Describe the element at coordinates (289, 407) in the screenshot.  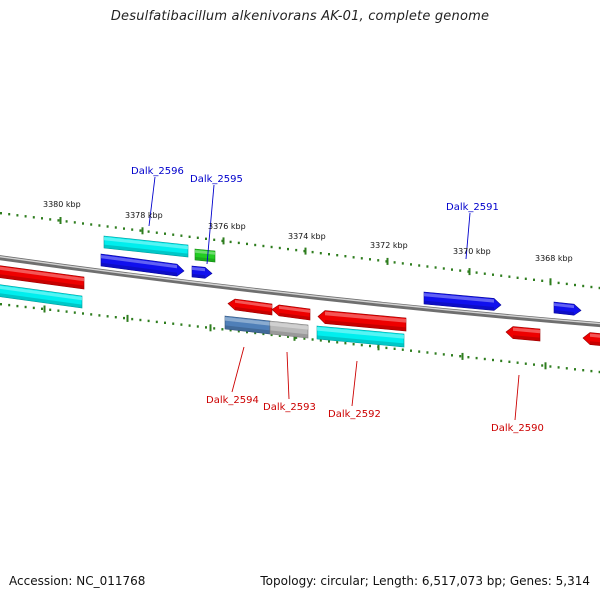
I see `gene-label-dalk-2593: Dalk_2593` at that location.